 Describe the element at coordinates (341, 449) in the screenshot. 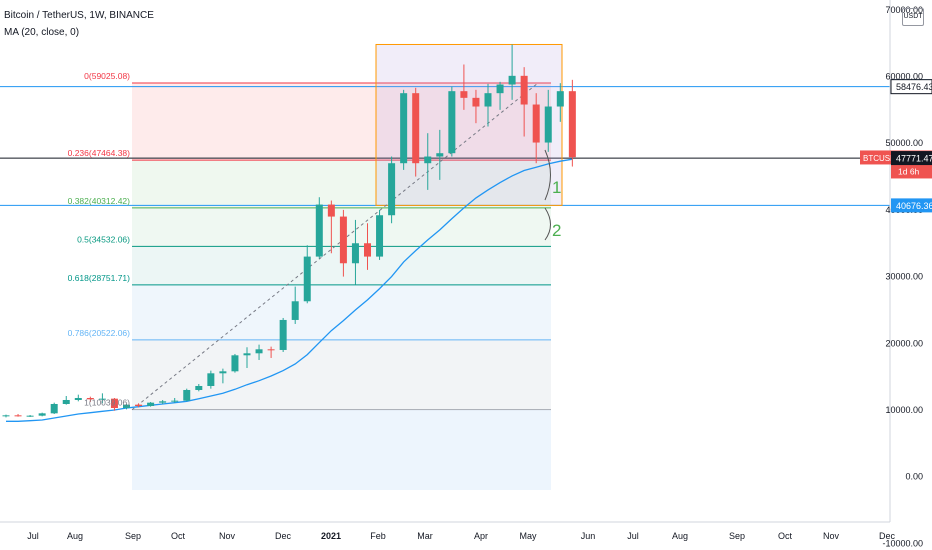

I see `fib-extension-zone` at that location.